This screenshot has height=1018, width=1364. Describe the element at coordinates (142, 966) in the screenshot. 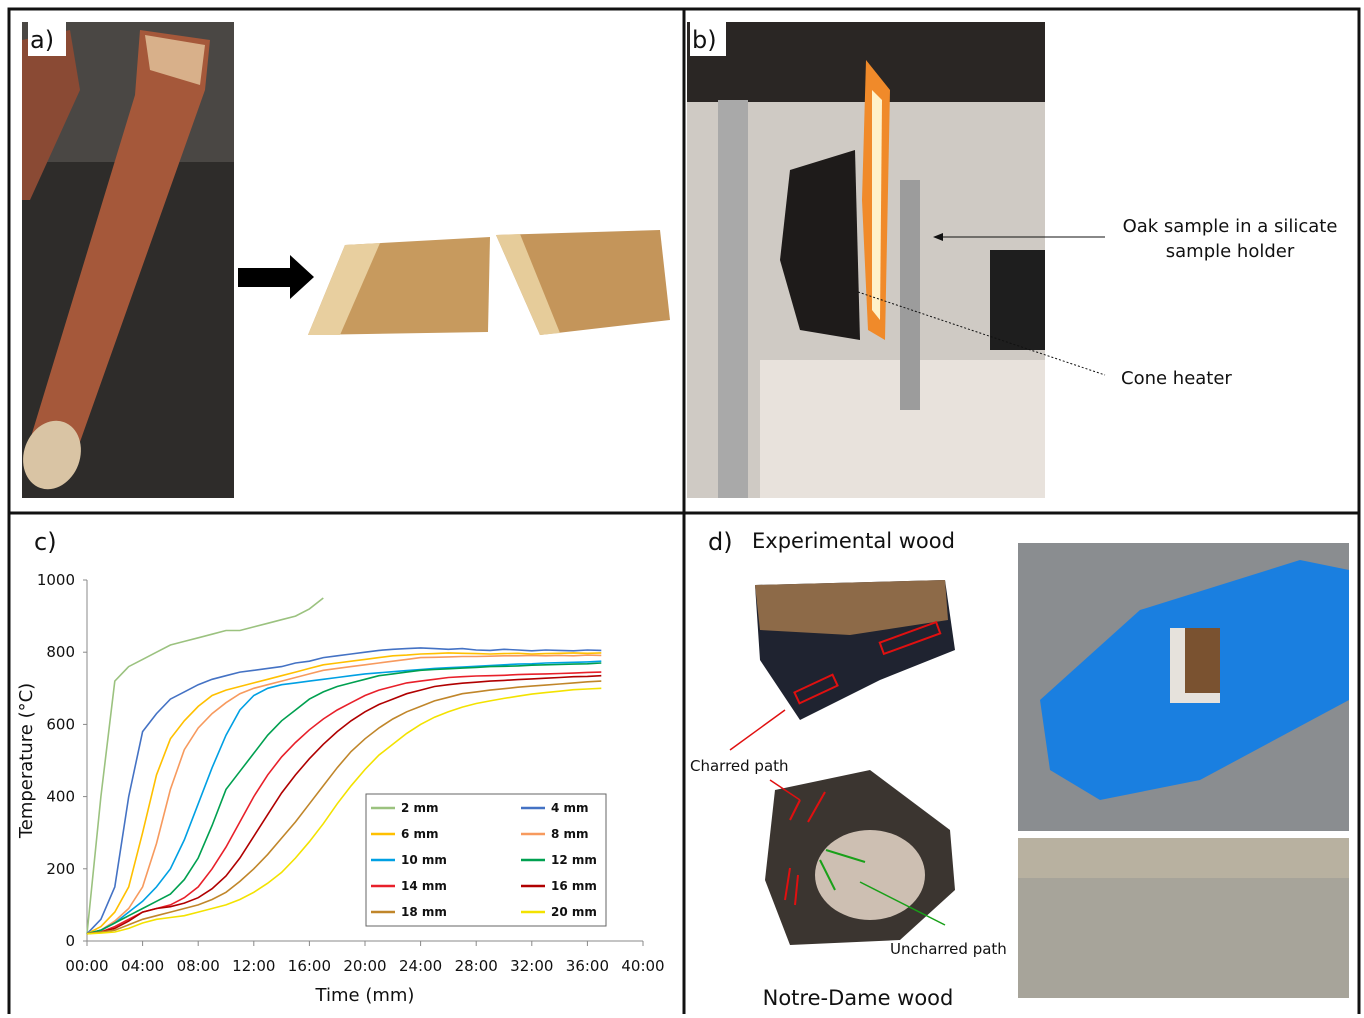

I see `x-tick-label: 04:00` at that location.